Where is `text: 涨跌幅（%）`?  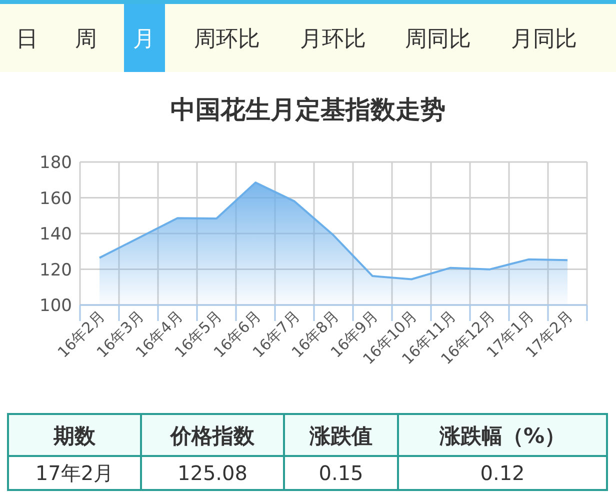 text: 涨跌幅（%） is located at coordinates (502, 436).